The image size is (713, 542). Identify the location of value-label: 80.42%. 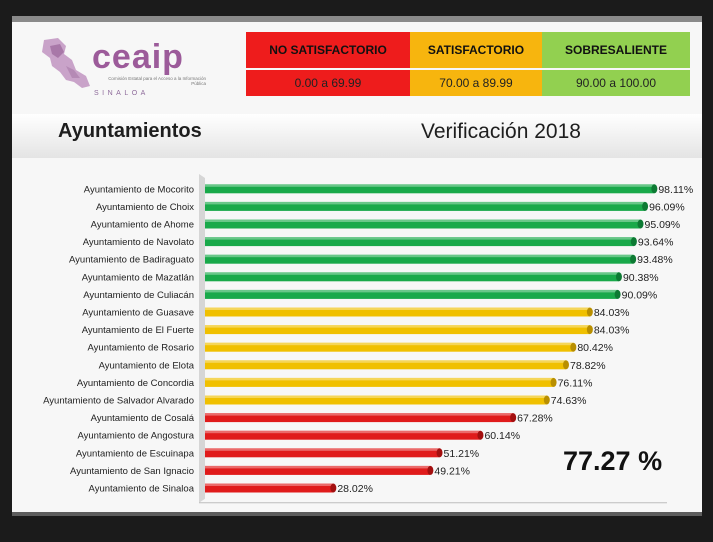
(595, 348).